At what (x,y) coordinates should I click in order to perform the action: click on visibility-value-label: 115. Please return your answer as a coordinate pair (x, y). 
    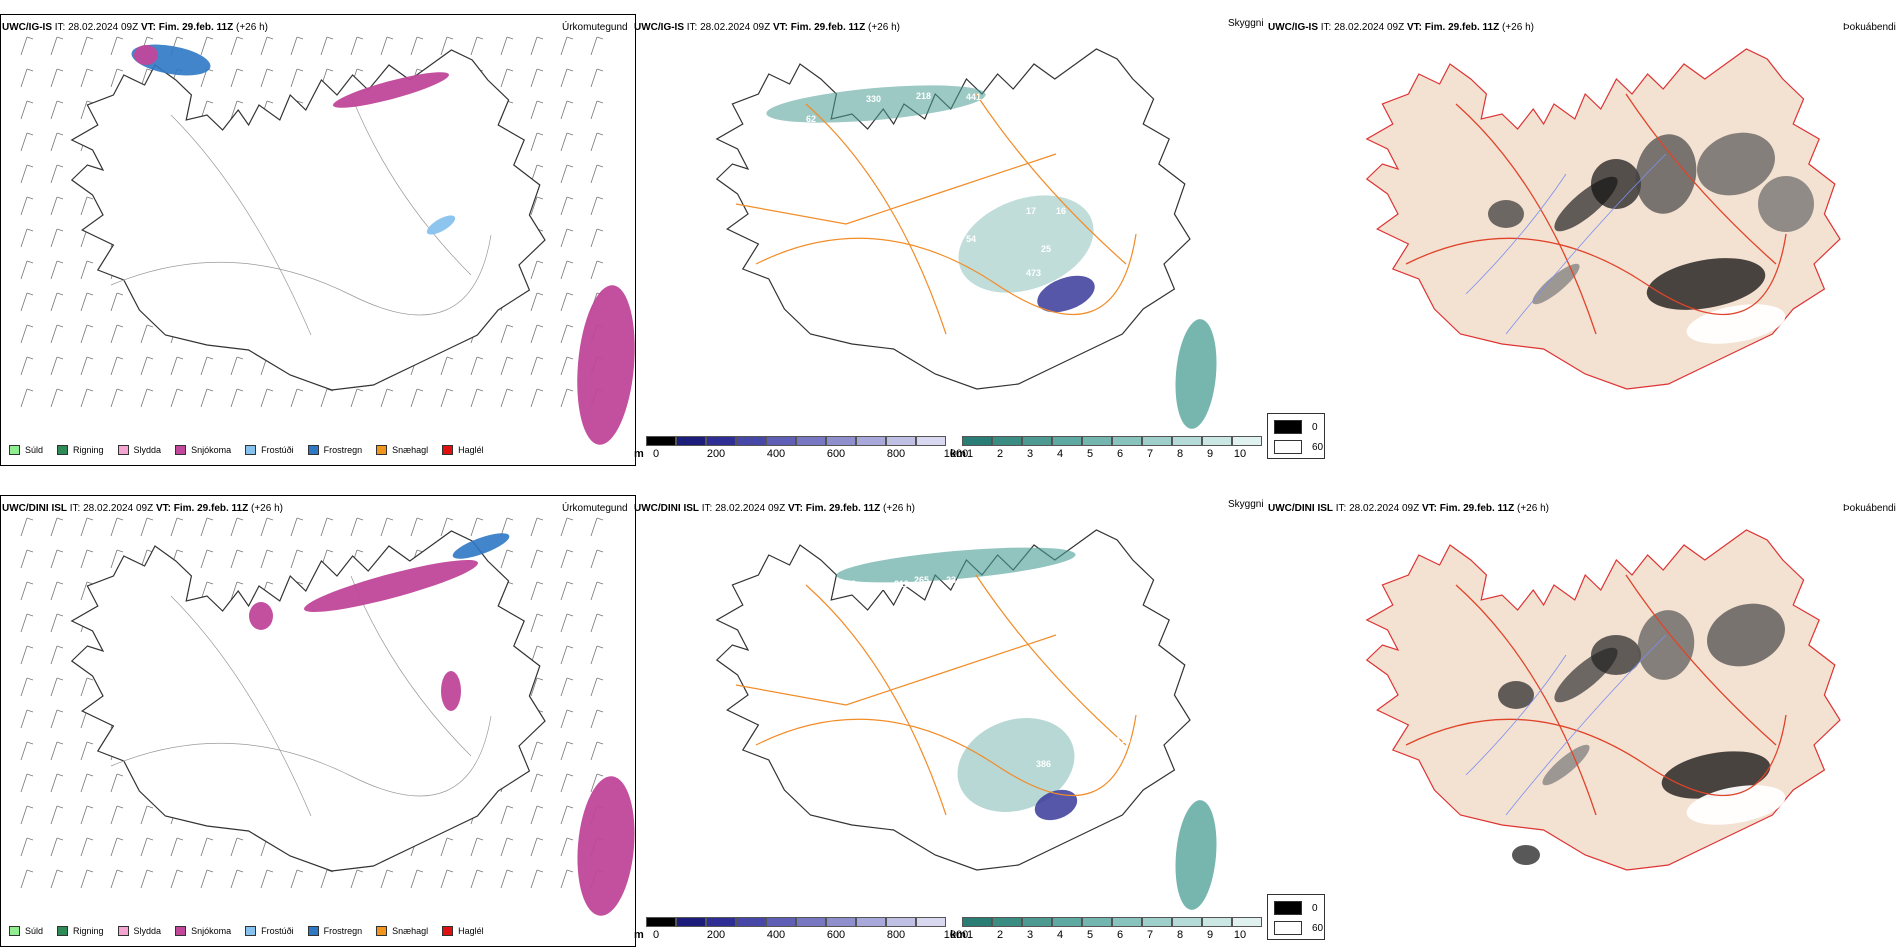
    Looking at the image, I should click on (1123, 740).